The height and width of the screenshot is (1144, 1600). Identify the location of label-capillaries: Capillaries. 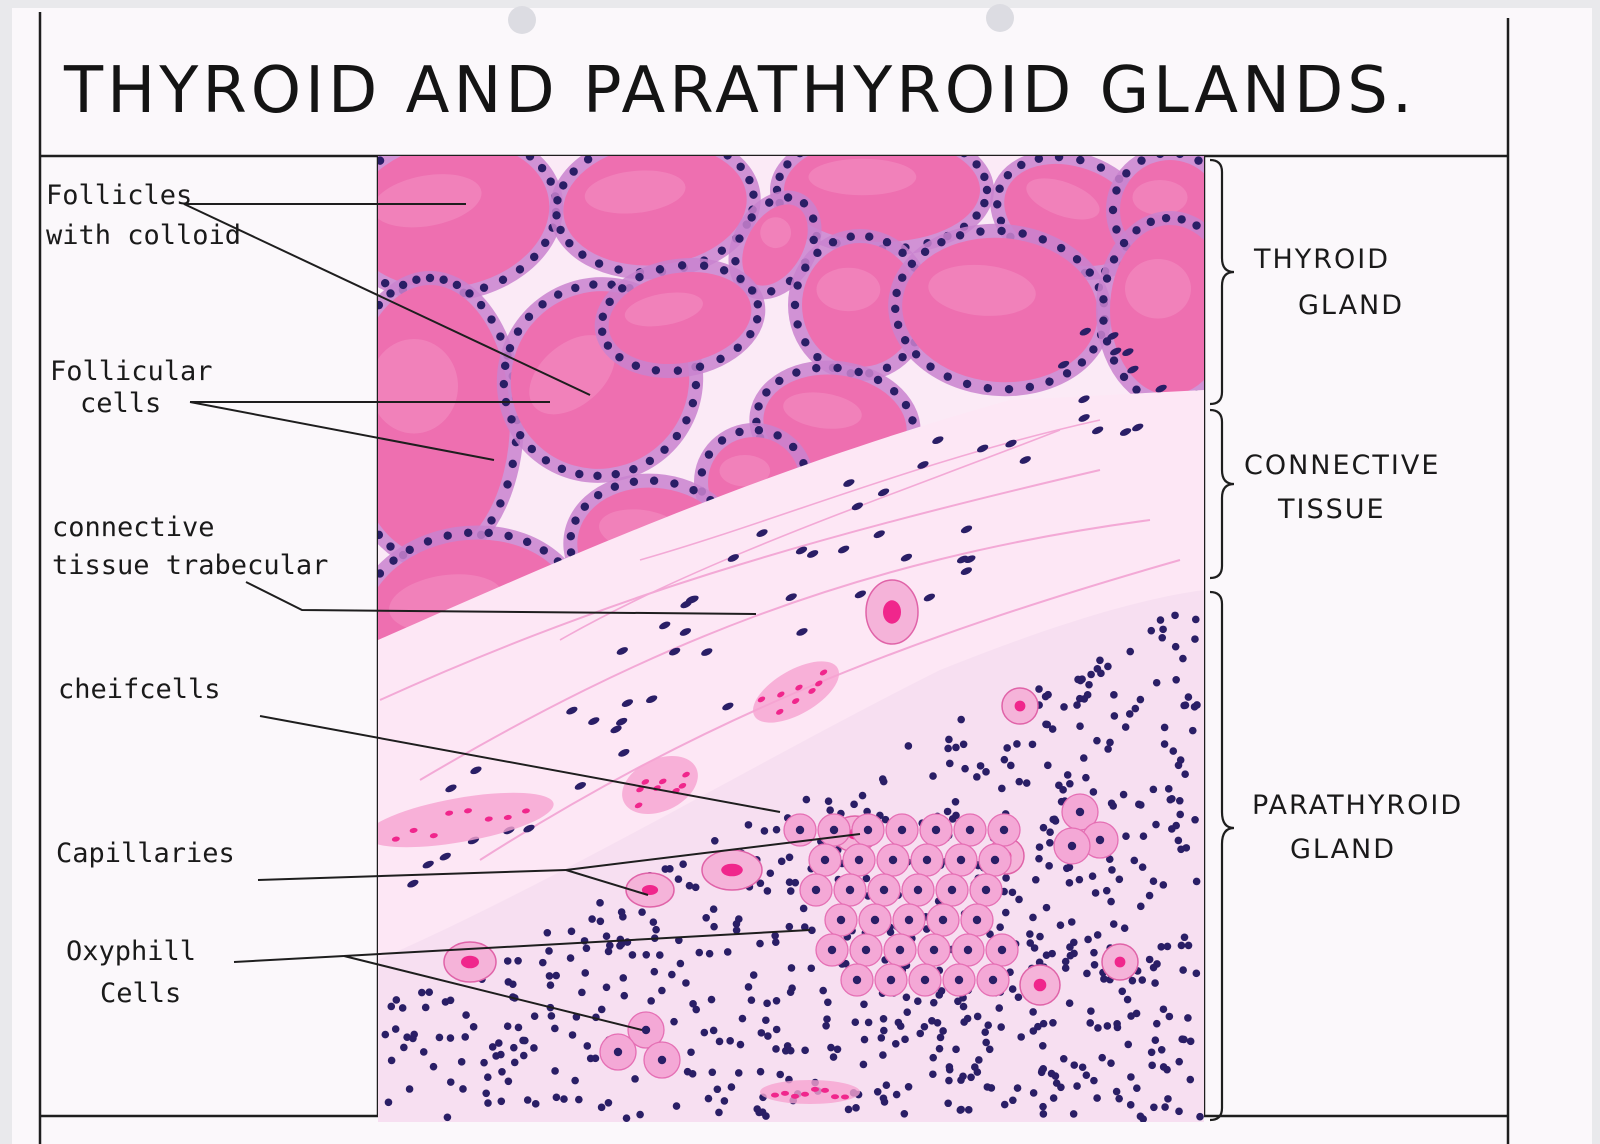
(145, 853).